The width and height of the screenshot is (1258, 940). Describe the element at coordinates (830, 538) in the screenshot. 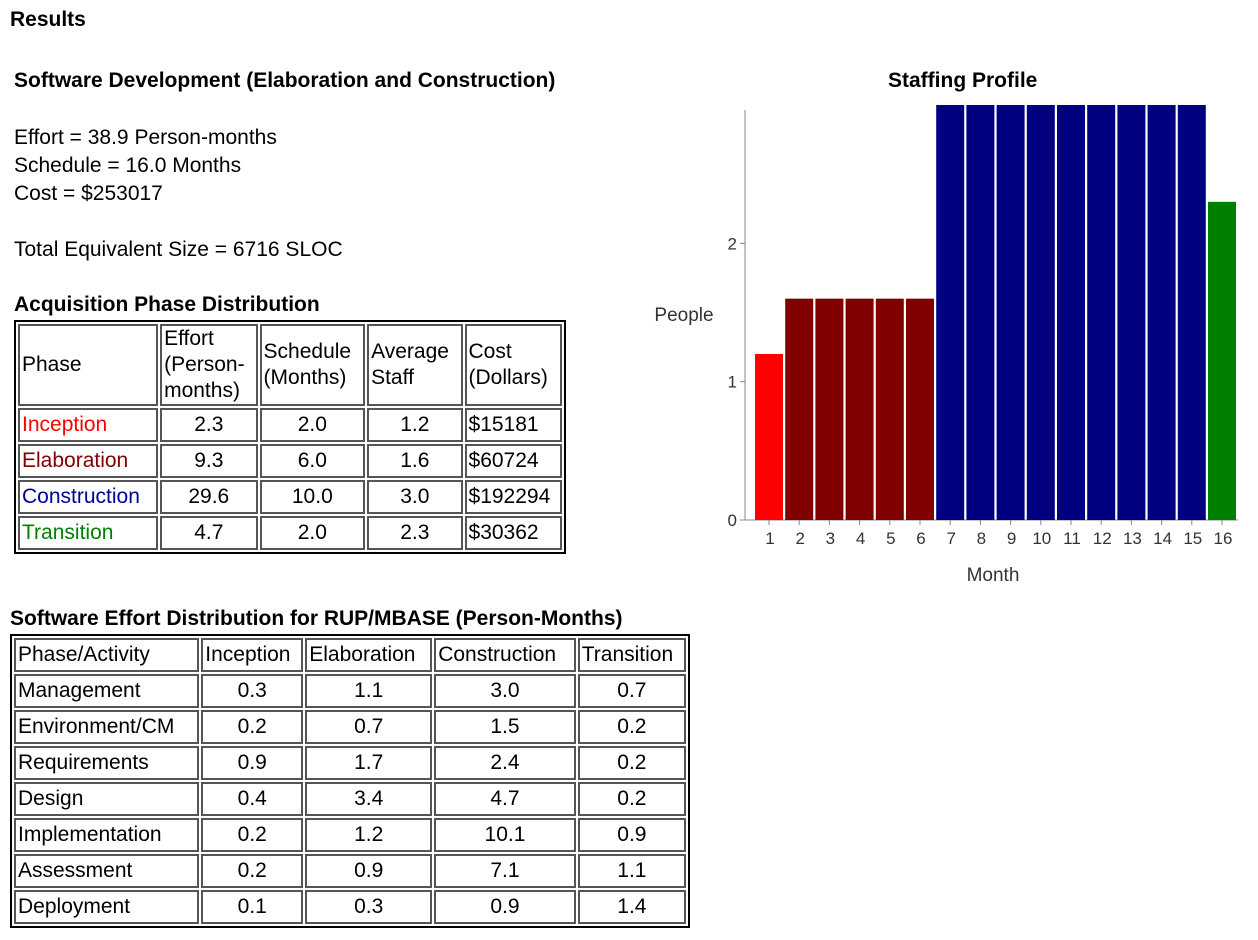

I see `x-tick-label: 3` at that location.